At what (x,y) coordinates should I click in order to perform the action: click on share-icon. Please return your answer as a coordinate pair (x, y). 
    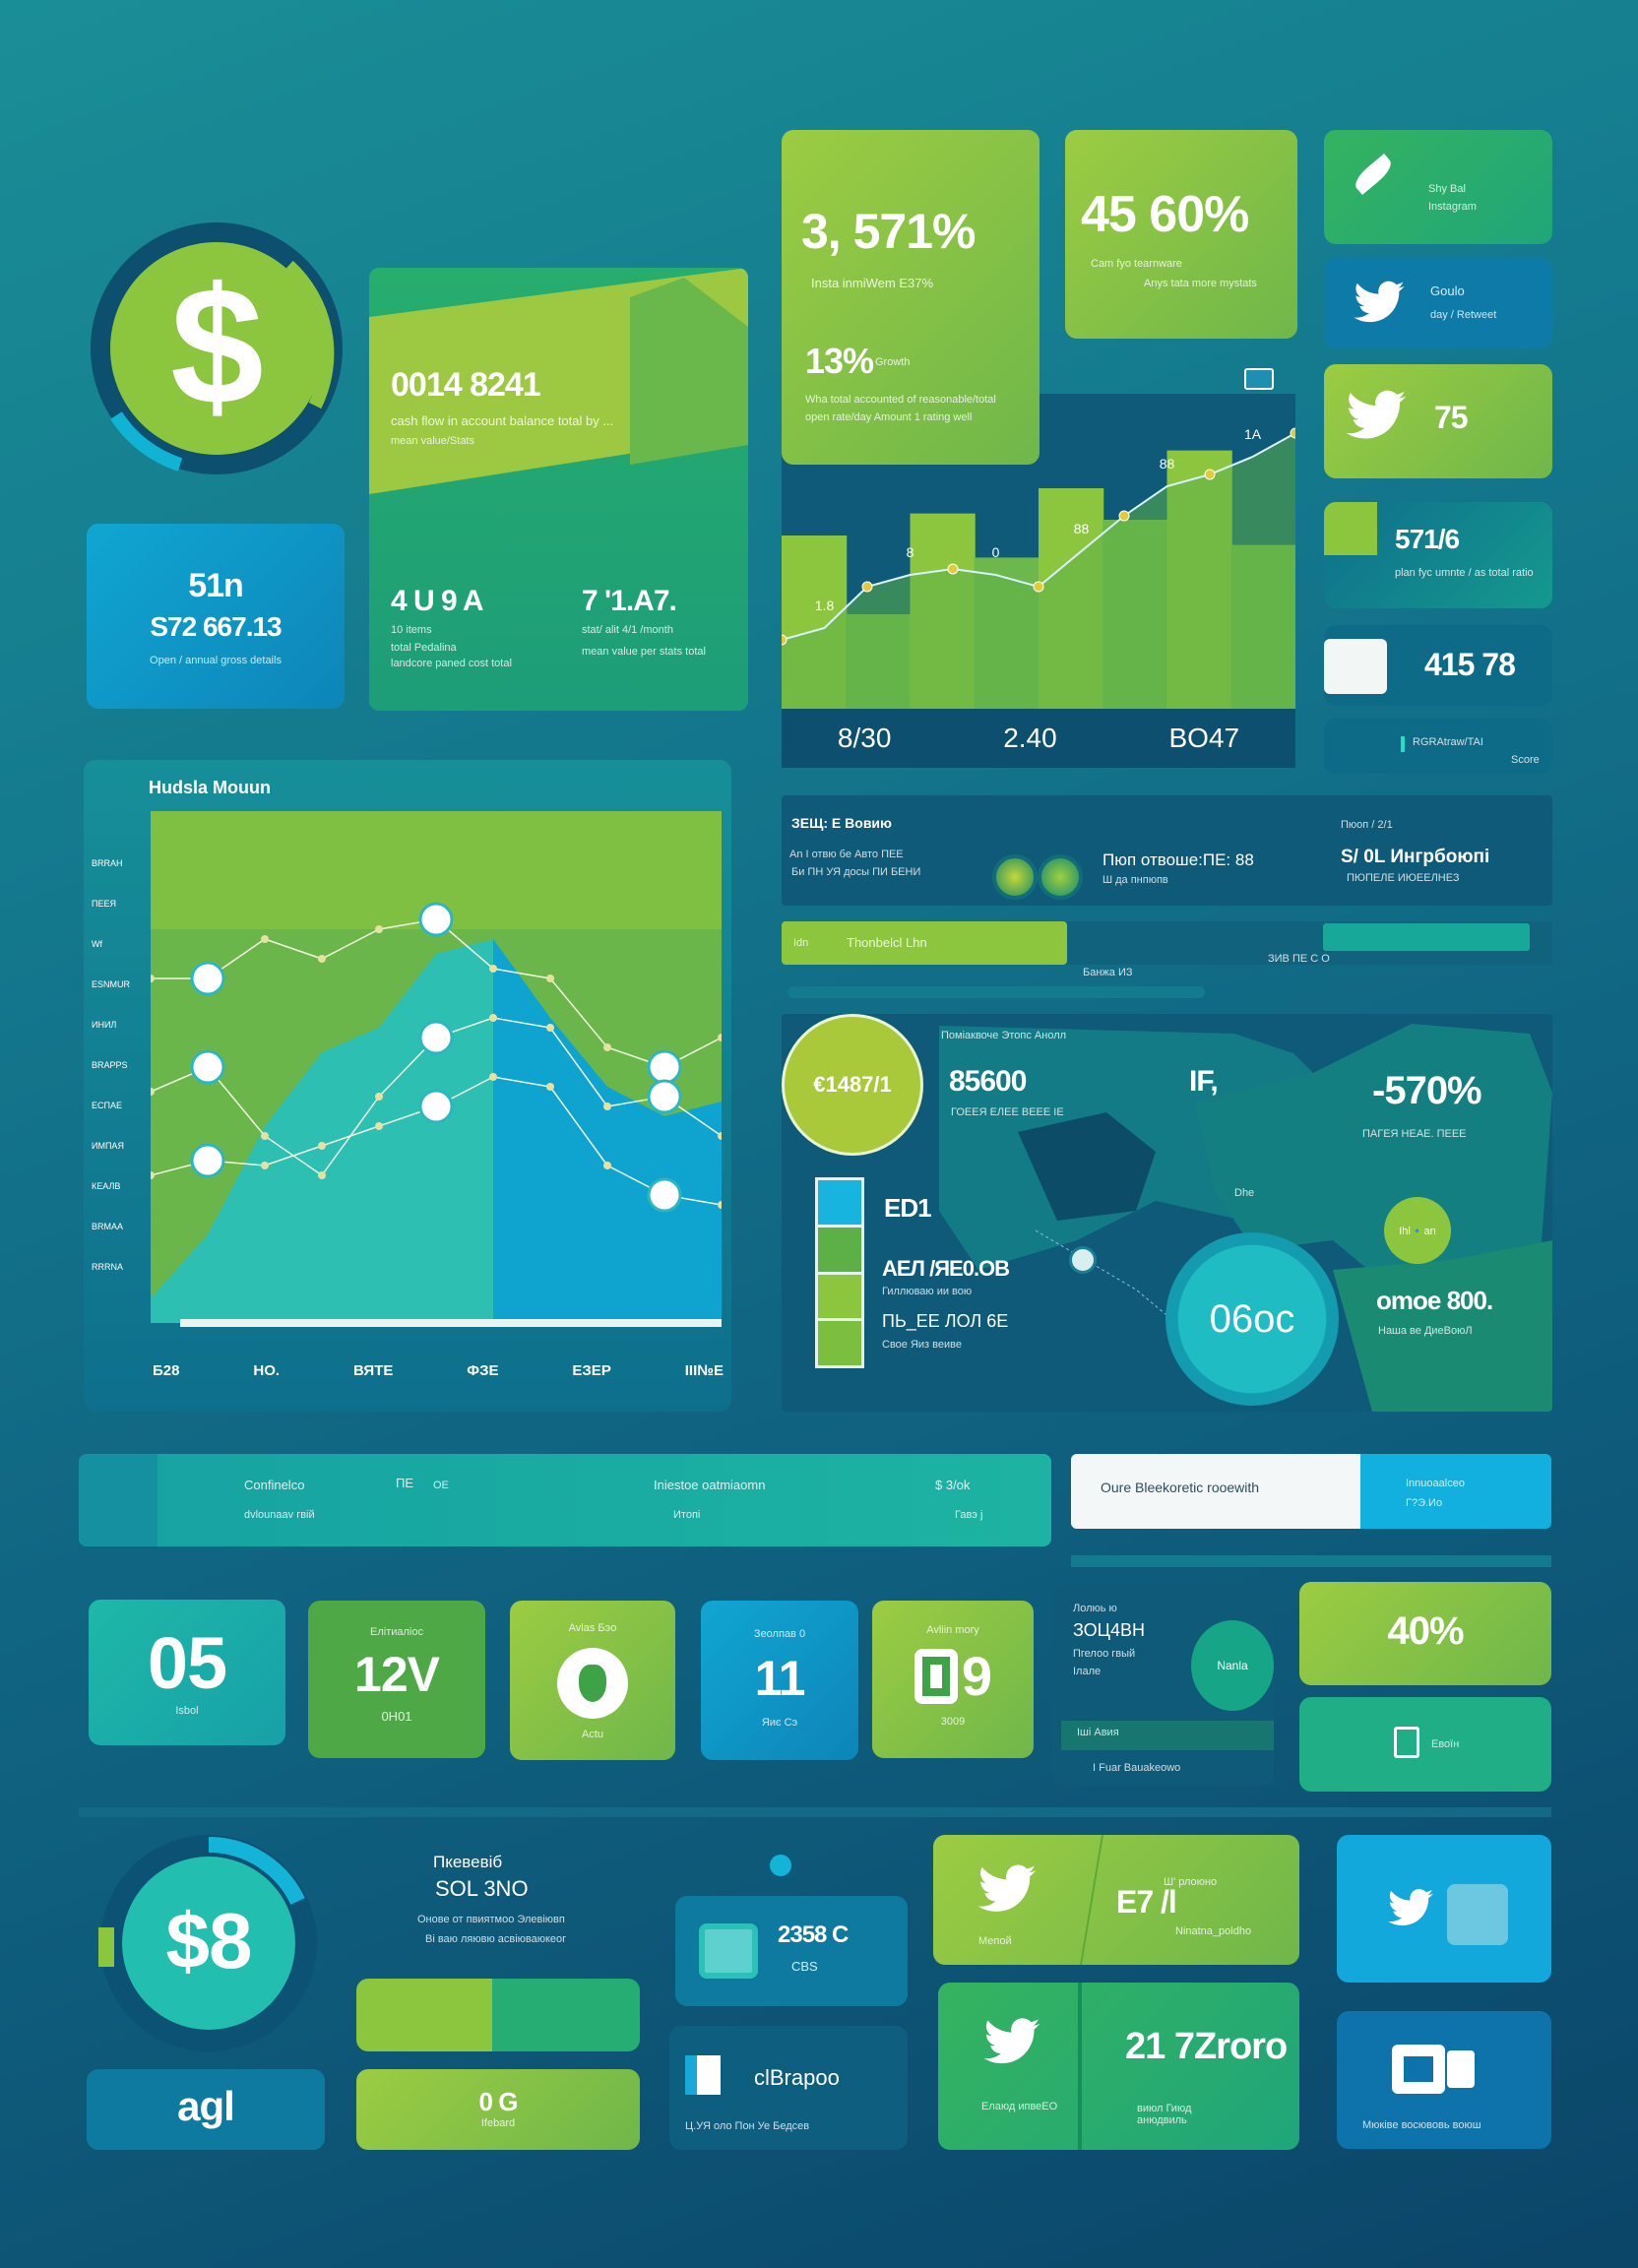
    Looking at the image, I should click on (1477, 1914).